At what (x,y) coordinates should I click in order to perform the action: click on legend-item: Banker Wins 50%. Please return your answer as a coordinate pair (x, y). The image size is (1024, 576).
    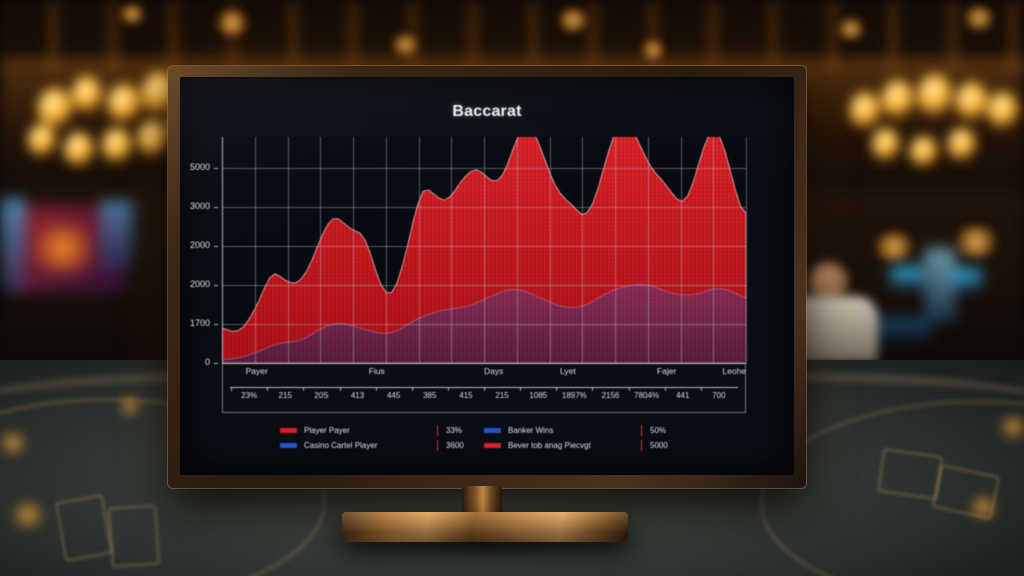
    Looking at the image, I should click on (586, 431).